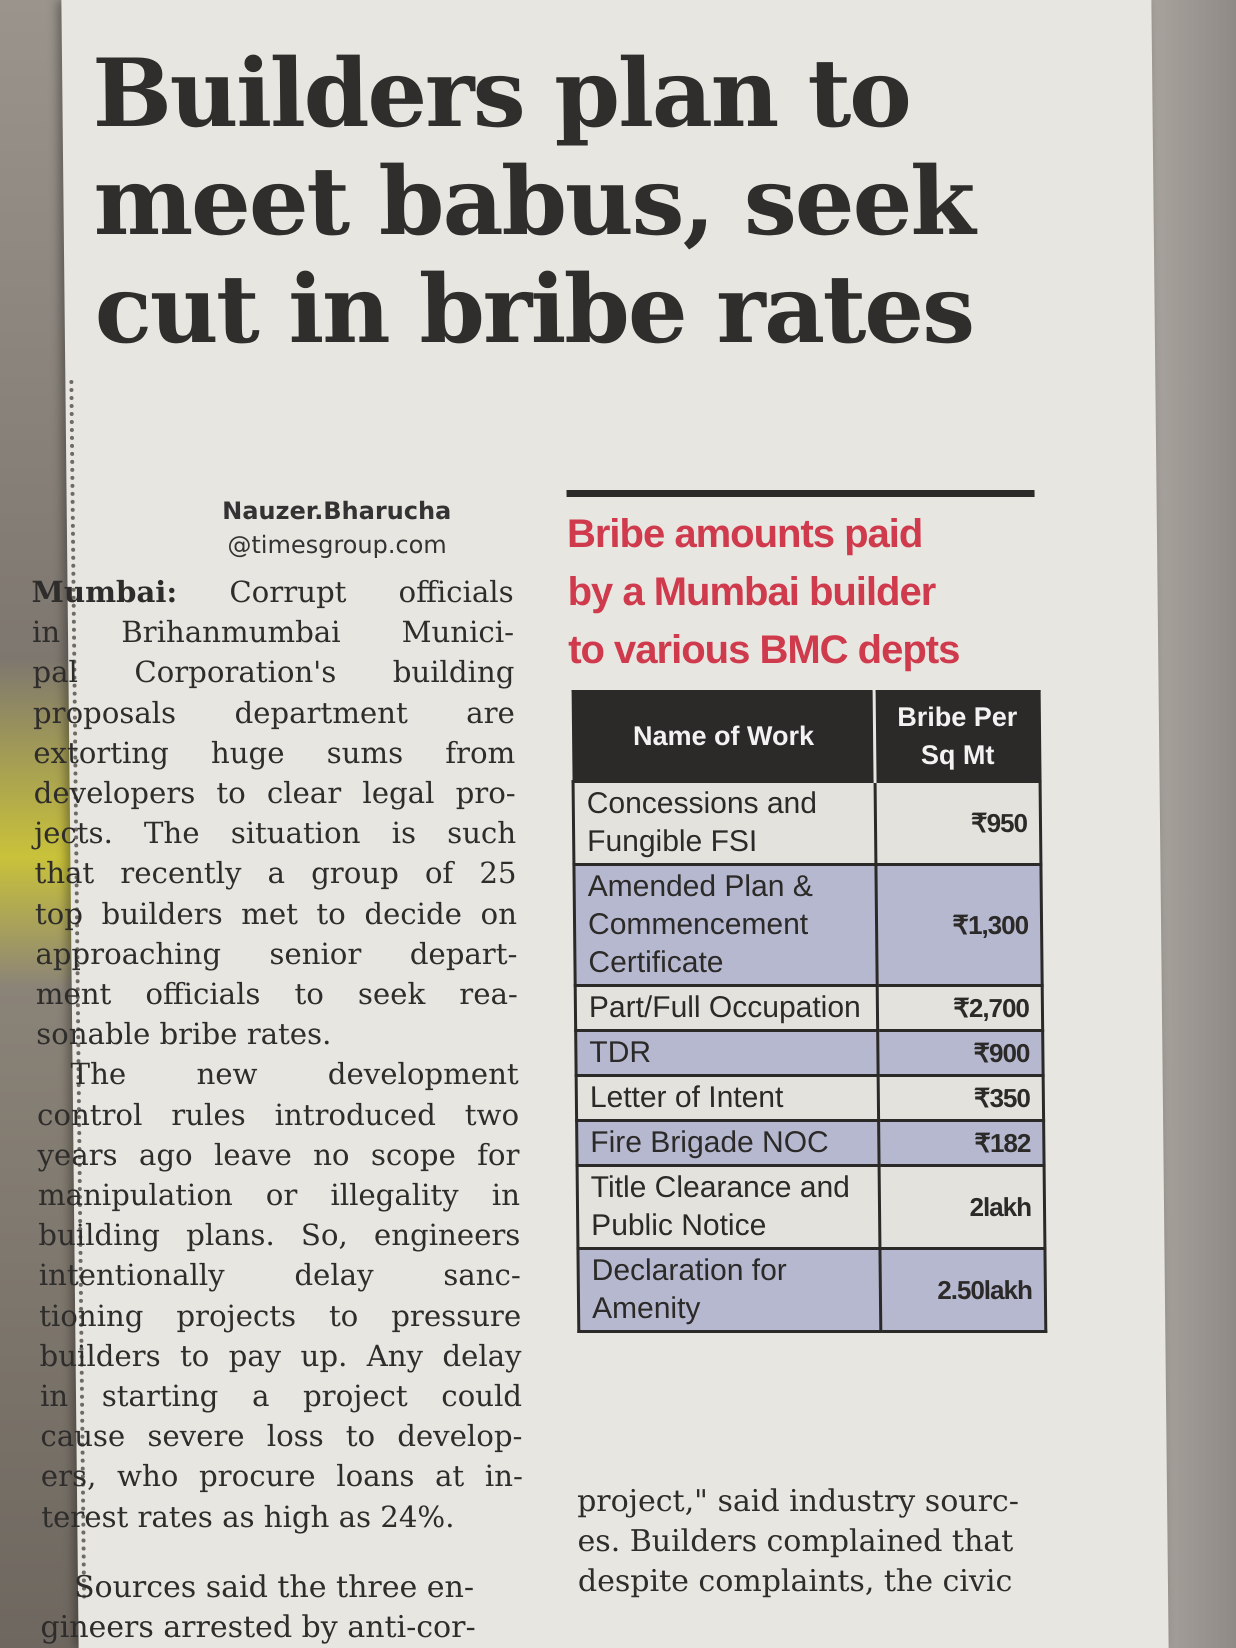 This screenshot has width=1236, height=1648. What do you see at coordinates (337, 545) in the screenshot?
I see `byline-email: @timesgroup.com` at bounding box center [337, 545].